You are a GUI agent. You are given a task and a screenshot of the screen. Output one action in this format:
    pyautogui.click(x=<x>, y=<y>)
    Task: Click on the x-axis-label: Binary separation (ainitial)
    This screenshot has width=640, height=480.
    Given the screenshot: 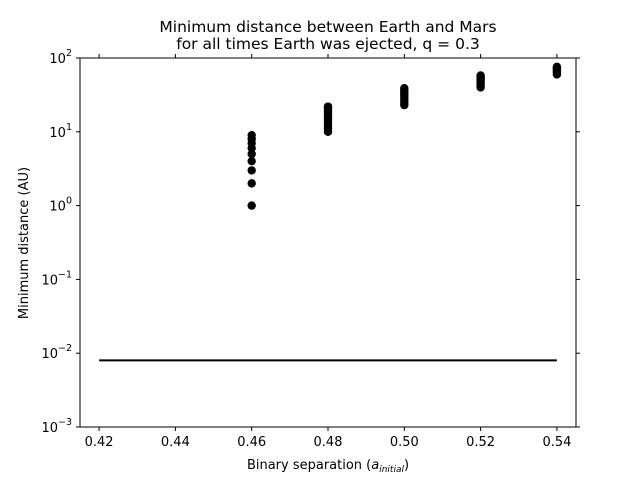 What is the action you would take?
    pyautogui.click(x=328, y=466)
    